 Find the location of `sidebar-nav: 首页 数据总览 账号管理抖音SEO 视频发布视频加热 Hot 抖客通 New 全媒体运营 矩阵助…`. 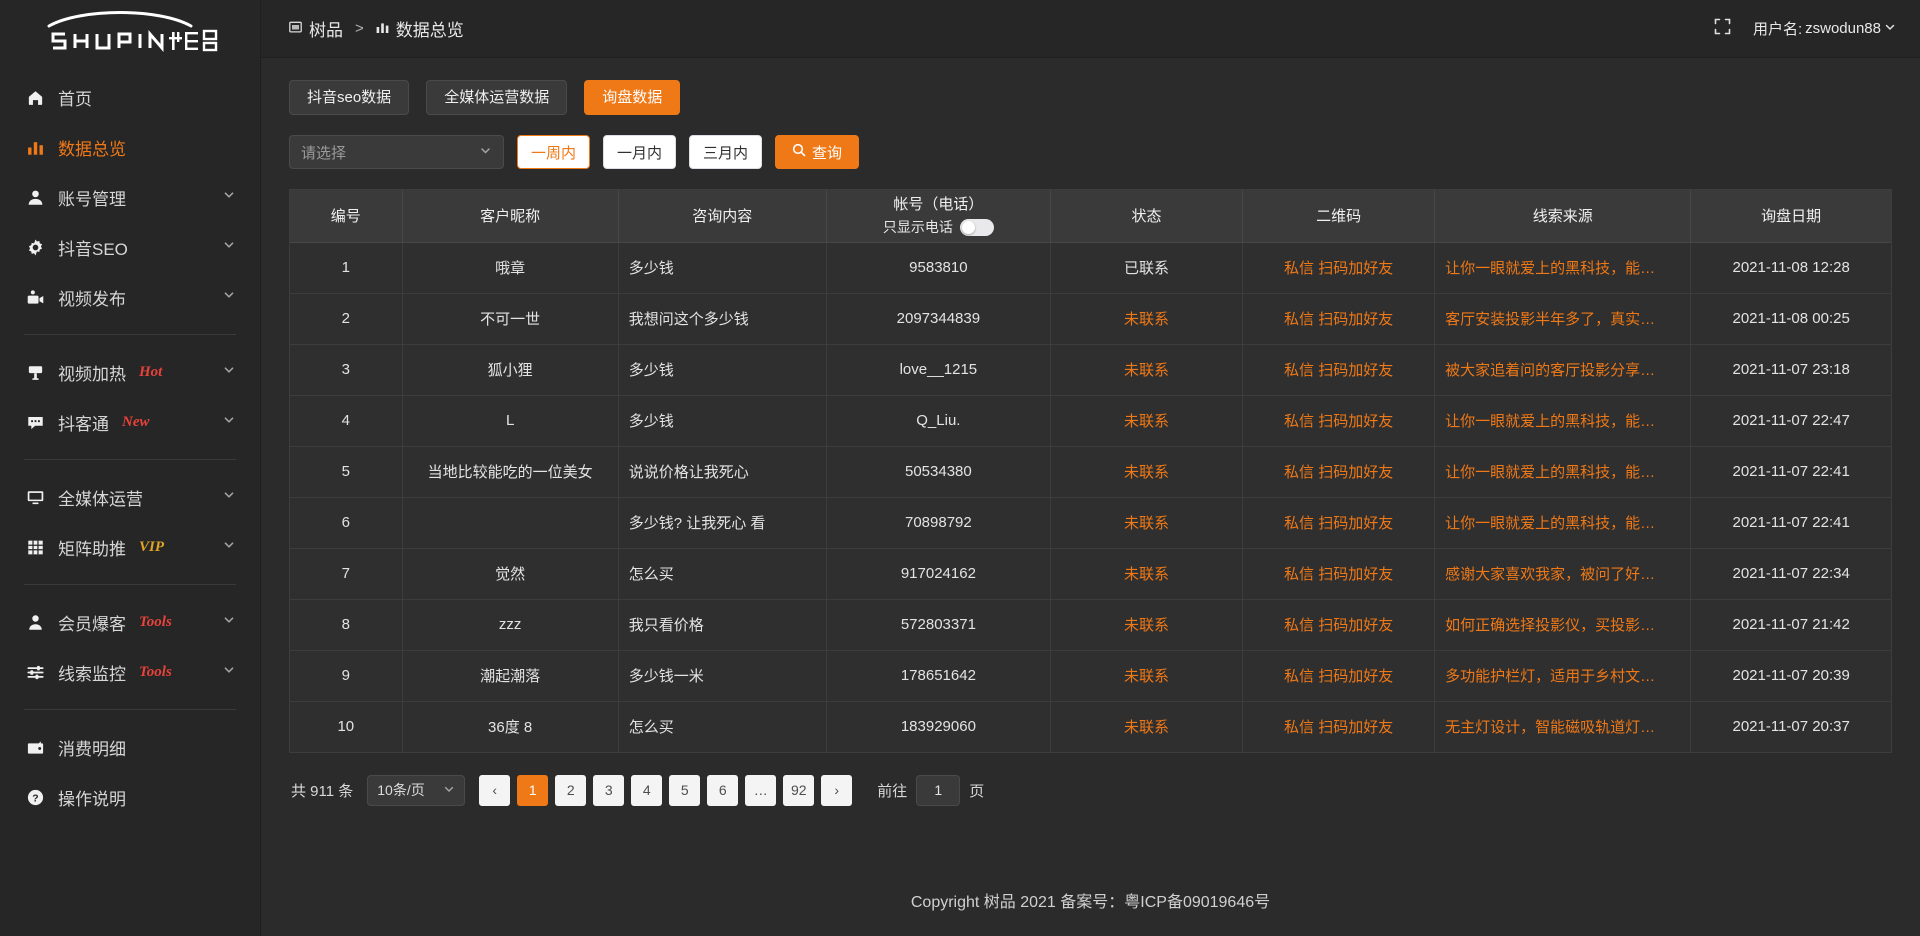

sidebar-nav: 首页 数据总览 账号管理抖音SEO 视频发布视频加热 Hot 抖客通 New 全媒体运营 矩阵助… is located at coordinates (130, 440).